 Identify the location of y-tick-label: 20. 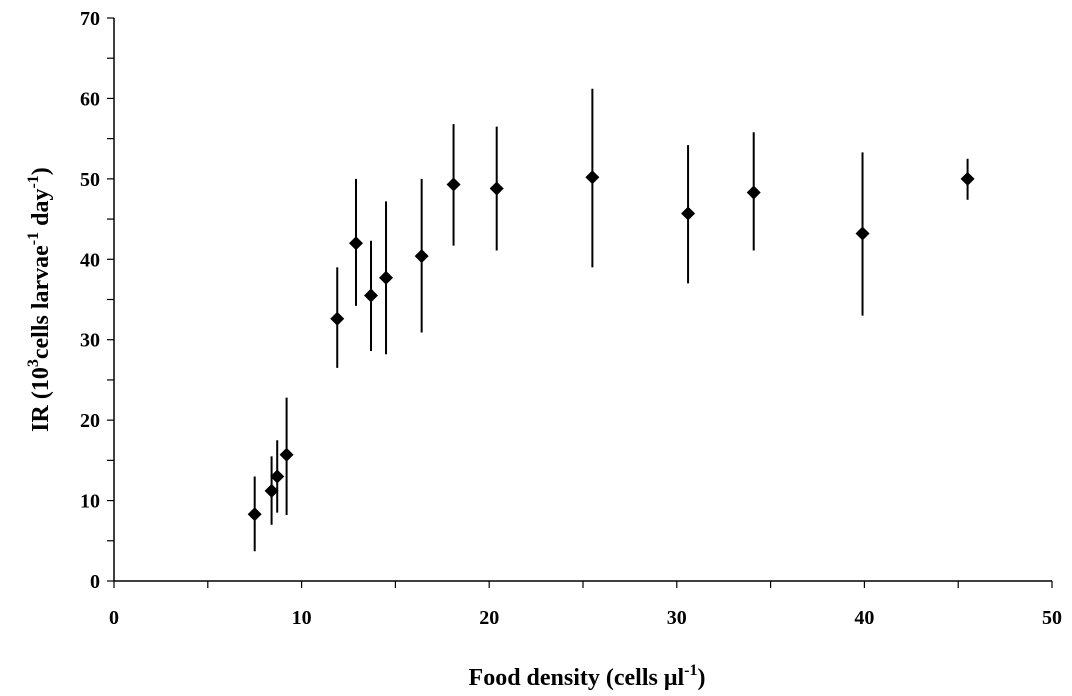
(90, 421).